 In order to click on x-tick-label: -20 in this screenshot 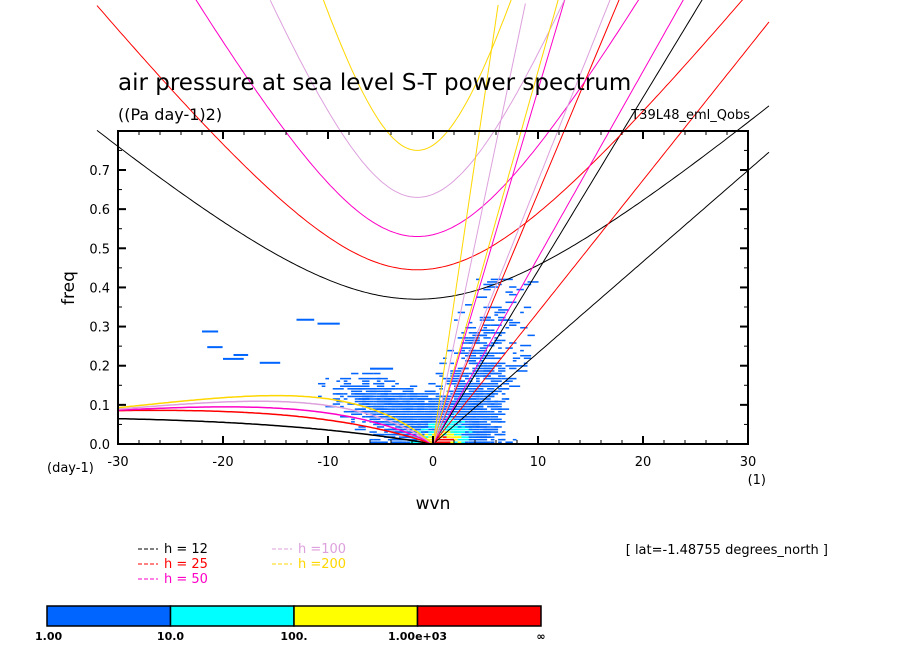, I will do `click(222, 462)`.